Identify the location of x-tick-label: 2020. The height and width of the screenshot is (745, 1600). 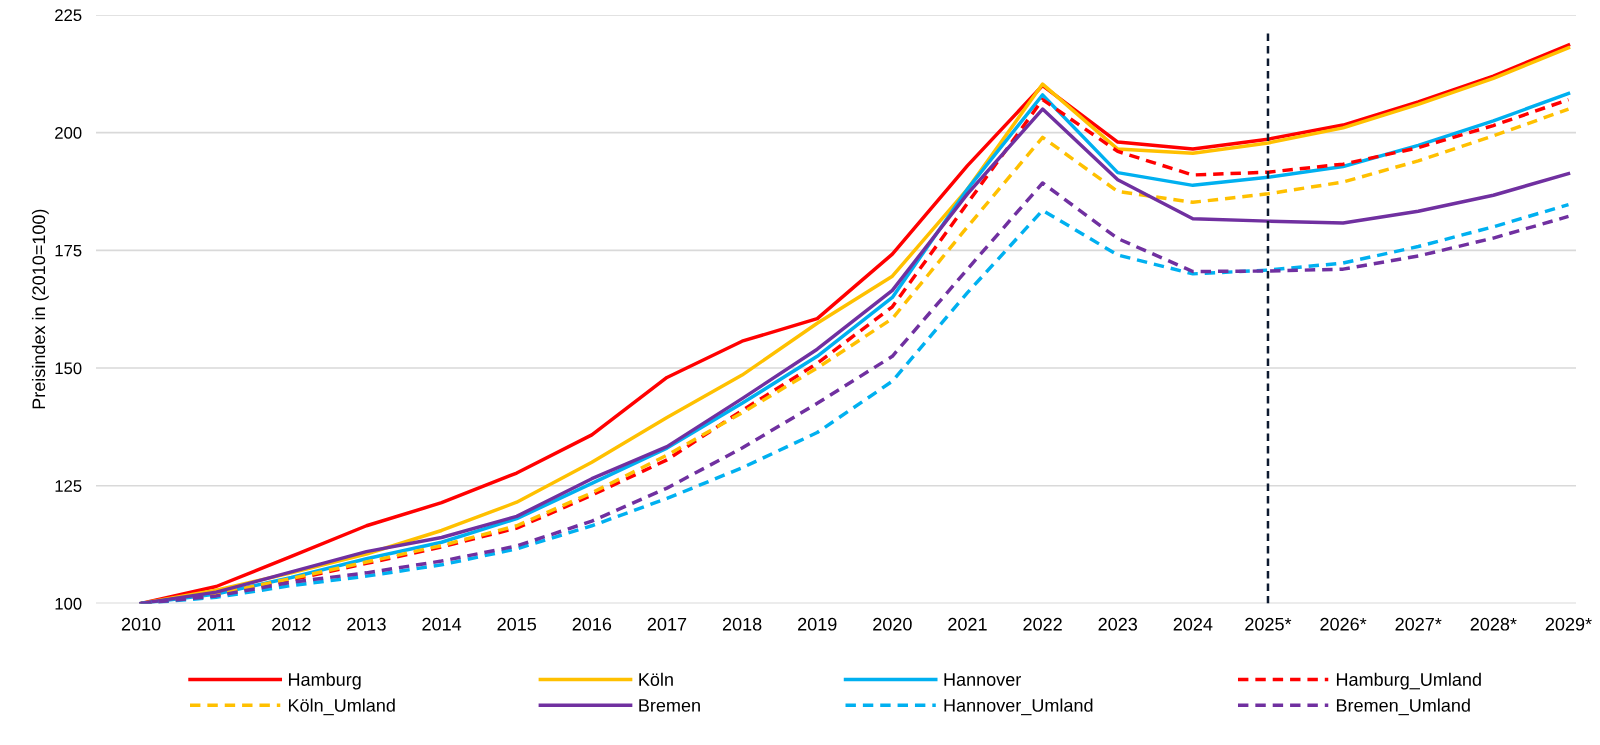
(892, 624).